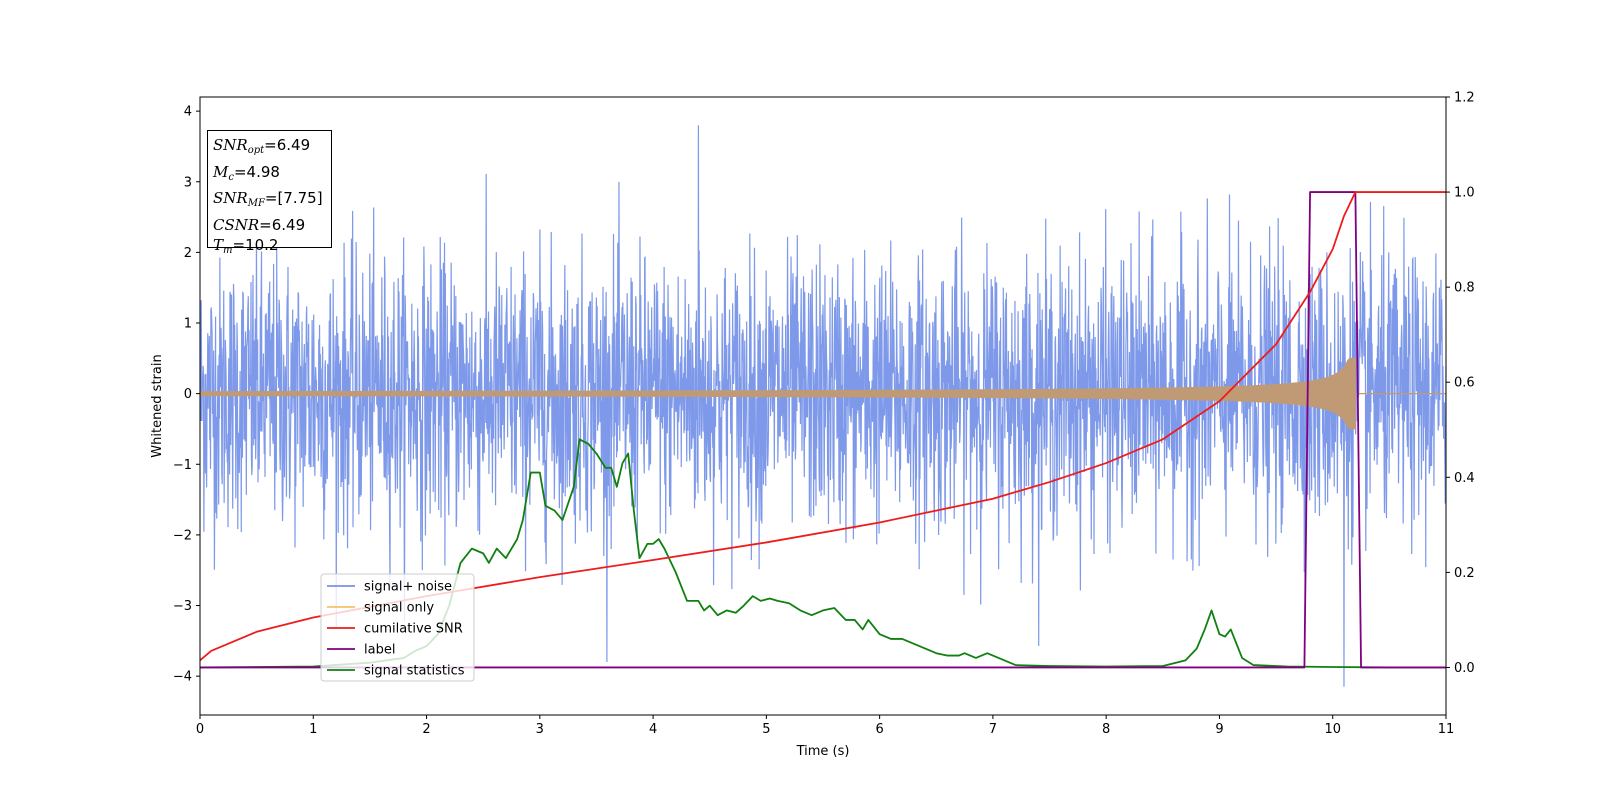  What do you see at coordinates (766, 729) in the screenshot?
I see `x-tick-label: 5` at bounding box center [766, 729].